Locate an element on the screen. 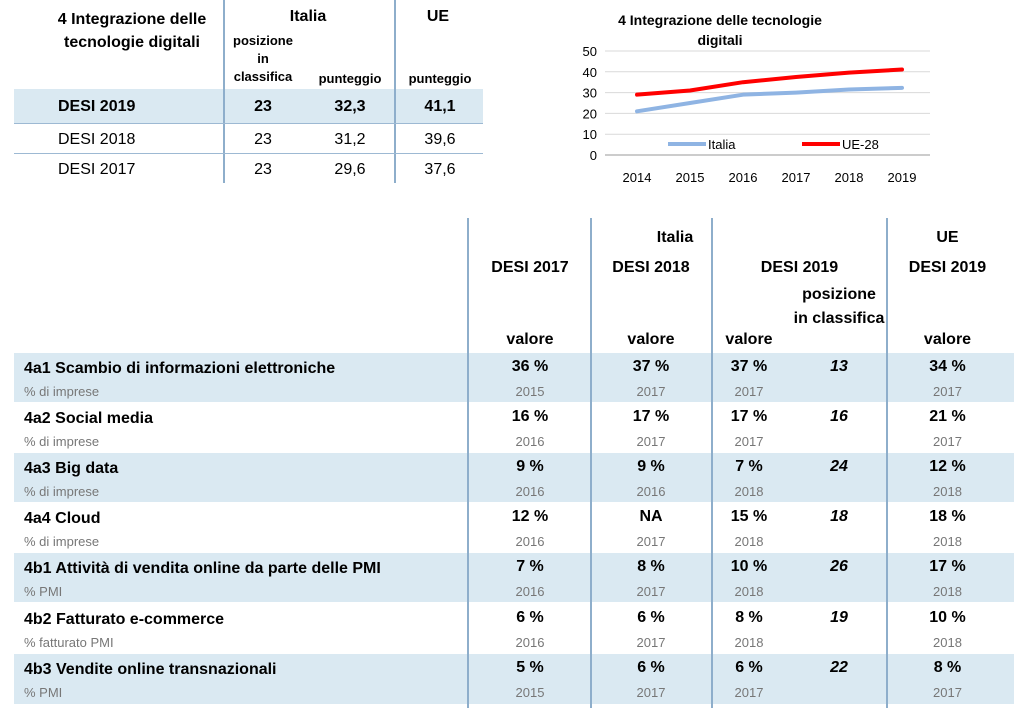 This screenshot has height=716, width=1024. value-eu-desi-2019: 21 % is located at coordinates (947, 416).